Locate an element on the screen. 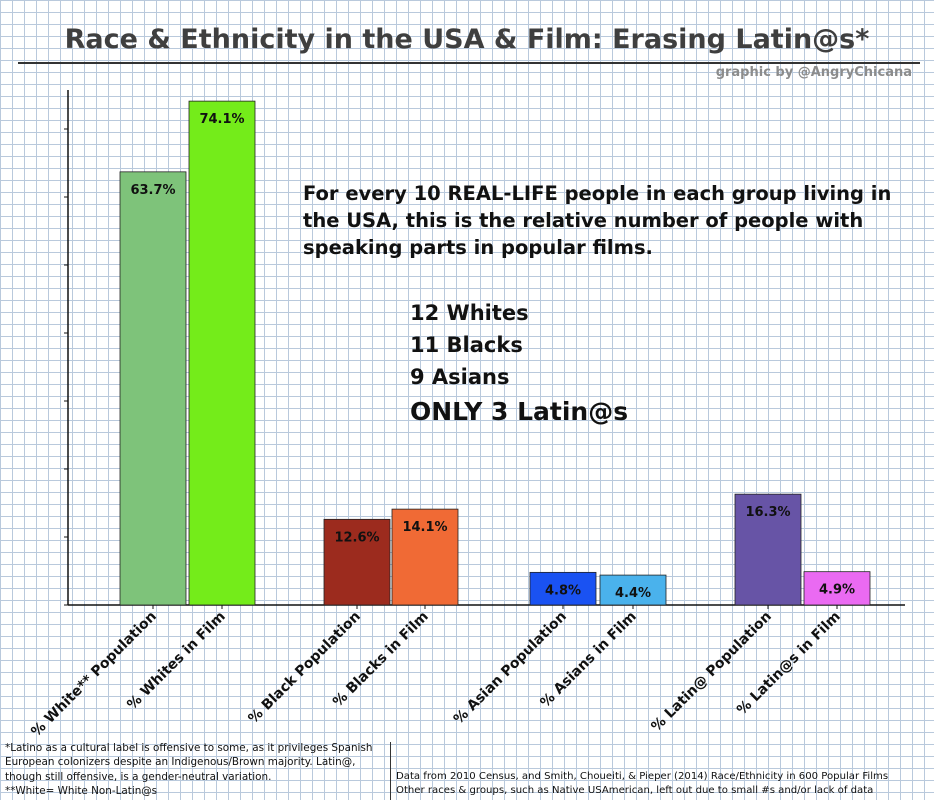  count-latinos: ONLY 3 Latin@s is located at coordinates (519, 411).